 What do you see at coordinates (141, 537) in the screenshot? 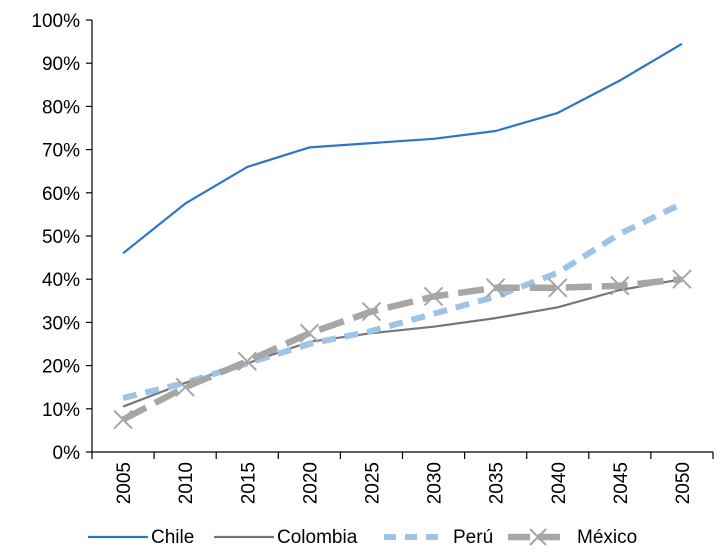
I see `legend-item-chile: Chile` at bounding box center [141, 537].